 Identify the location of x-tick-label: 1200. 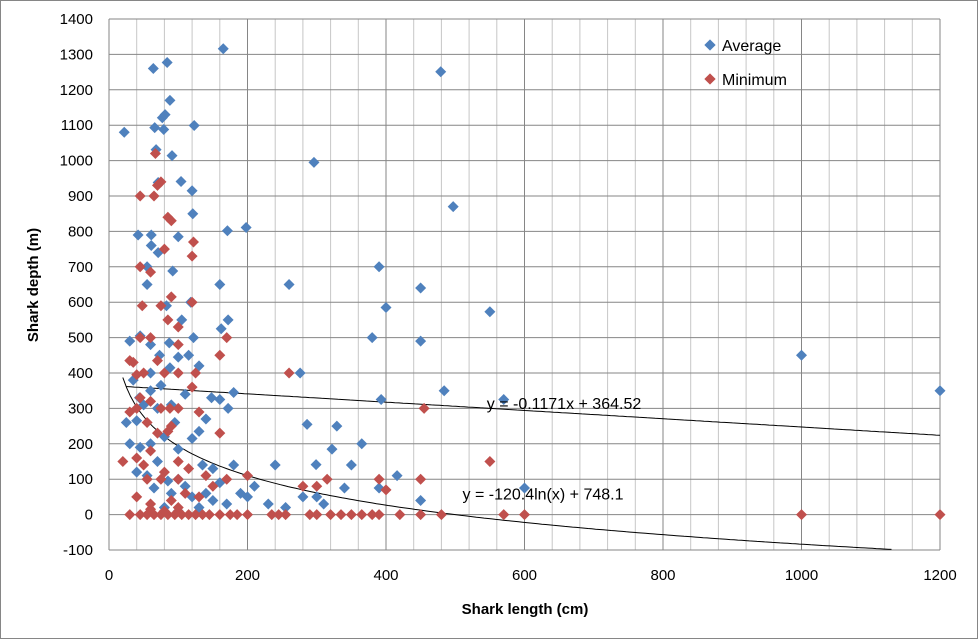
(939, 575).